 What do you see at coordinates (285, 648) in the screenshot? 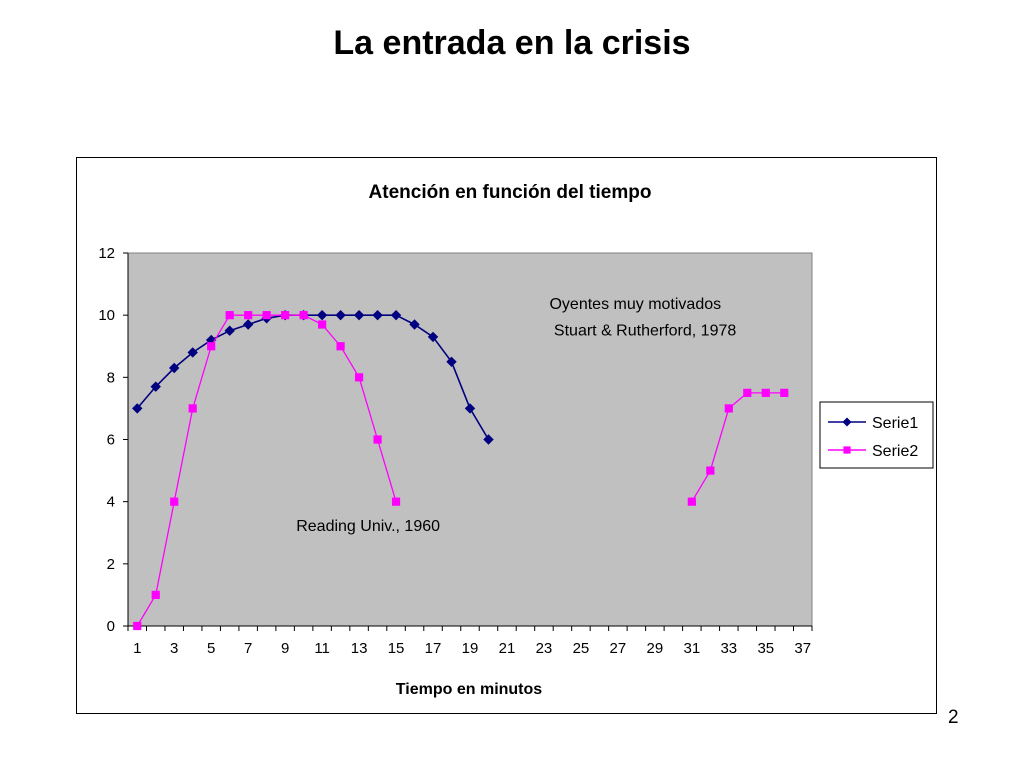
I see `x-tick-label: 9` at bounding box center [285, 648].